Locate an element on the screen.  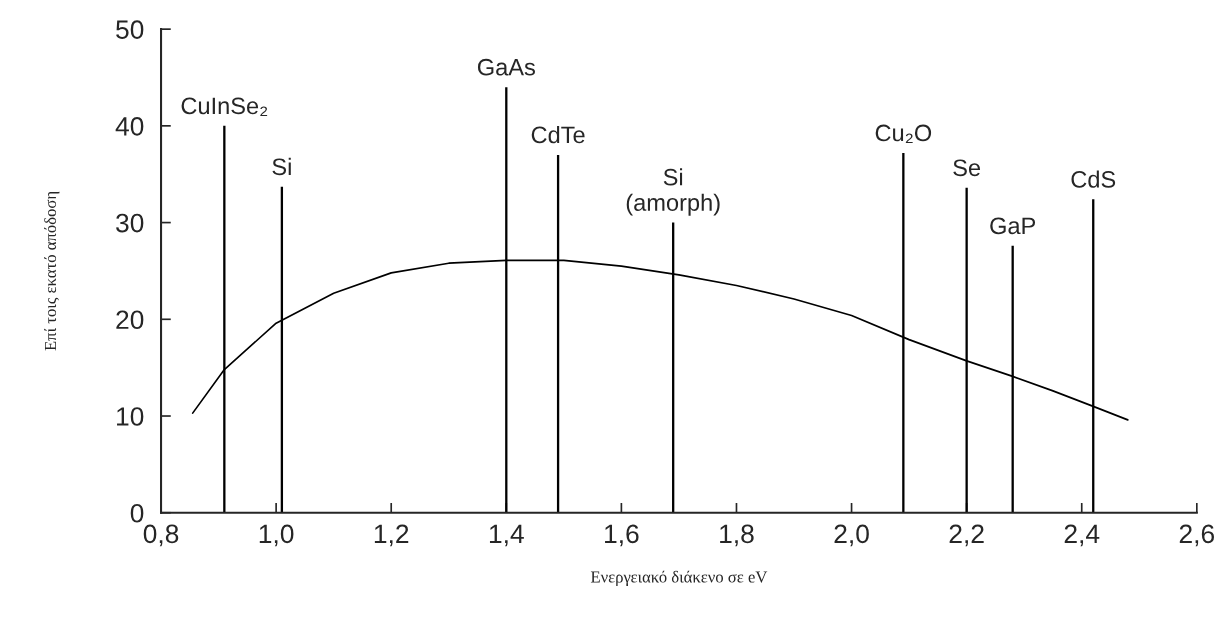
x-tick-label: 2,0 is located at coordinates (851, 535).